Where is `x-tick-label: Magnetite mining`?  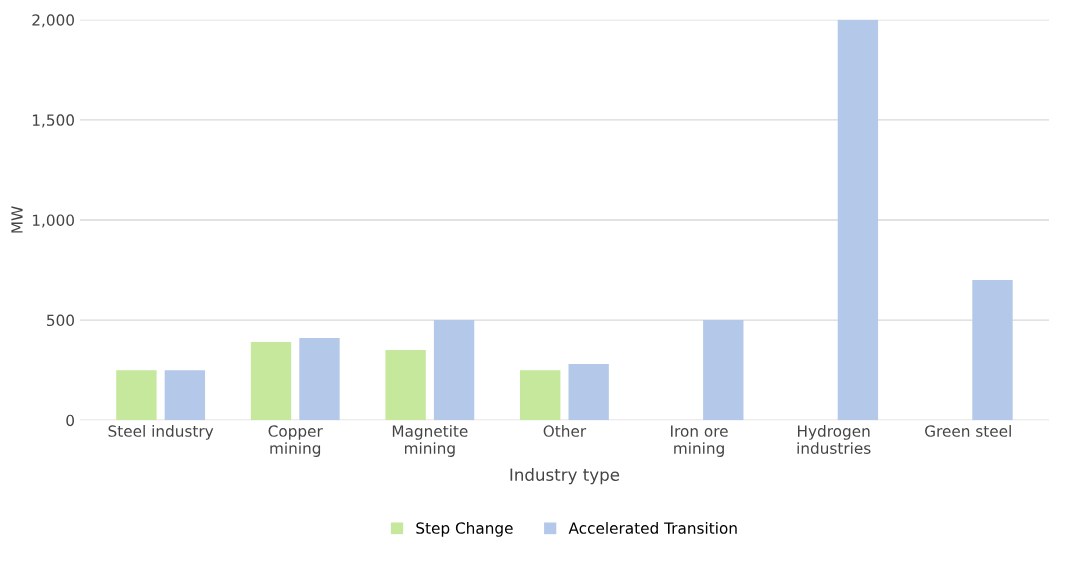
x-tick-label: Magnetite mining is located at coordinates (430, 441).